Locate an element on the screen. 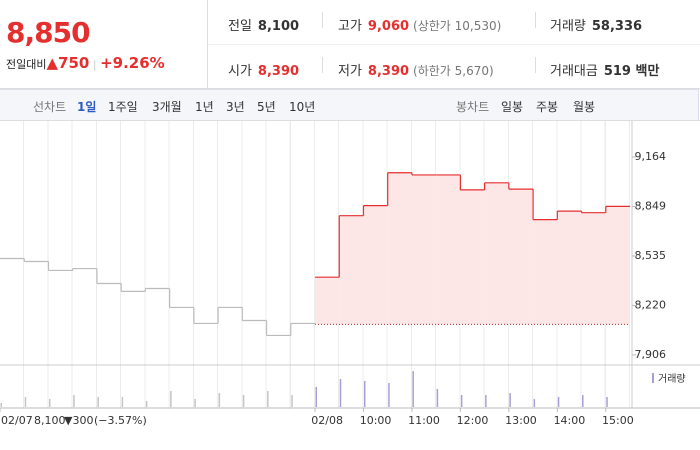  change-rate: +9.26% is located at coordinates (132, 63).